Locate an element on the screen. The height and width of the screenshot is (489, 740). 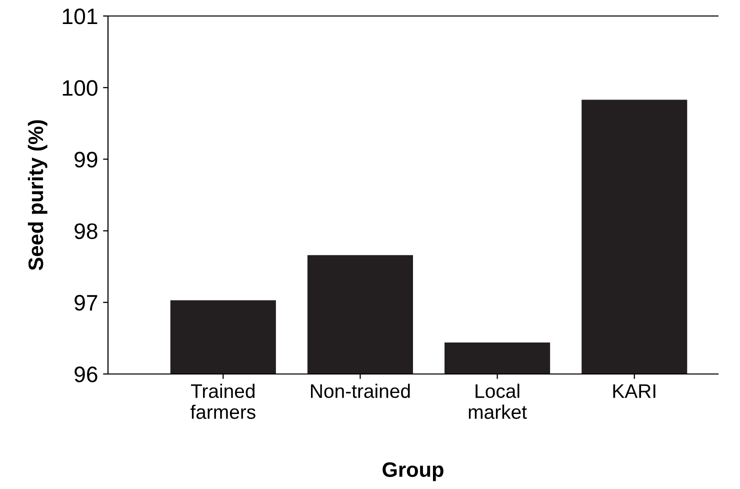
y-tick-label: 97 is located at coordinates (86, 302).